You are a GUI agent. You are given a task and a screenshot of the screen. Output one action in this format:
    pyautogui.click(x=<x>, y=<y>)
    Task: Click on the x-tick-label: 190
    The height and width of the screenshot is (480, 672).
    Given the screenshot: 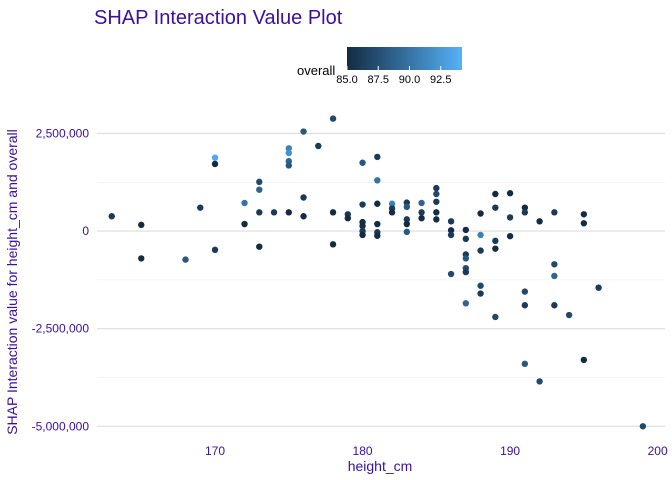 What is the action you would take?
    pyautogui.click(x=510, y=451)
    